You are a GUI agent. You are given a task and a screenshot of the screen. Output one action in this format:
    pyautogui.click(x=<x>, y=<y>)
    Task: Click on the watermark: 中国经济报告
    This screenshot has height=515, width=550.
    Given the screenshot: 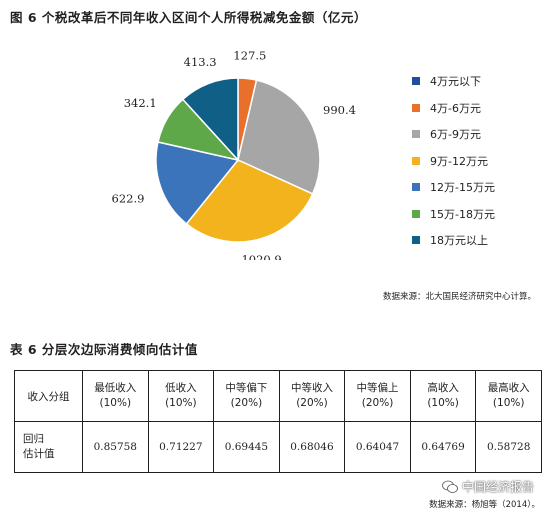 What is the action you would take?
    pyautogui.click(x=488, y=486)
    